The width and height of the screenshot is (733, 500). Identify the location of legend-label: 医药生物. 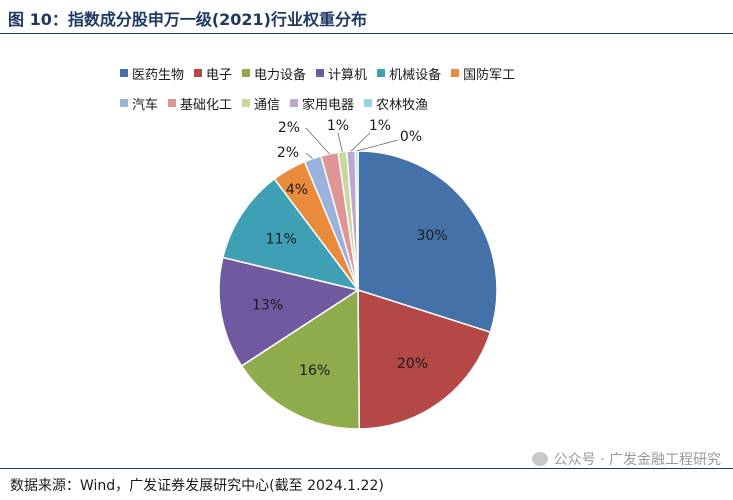
(158, 75).